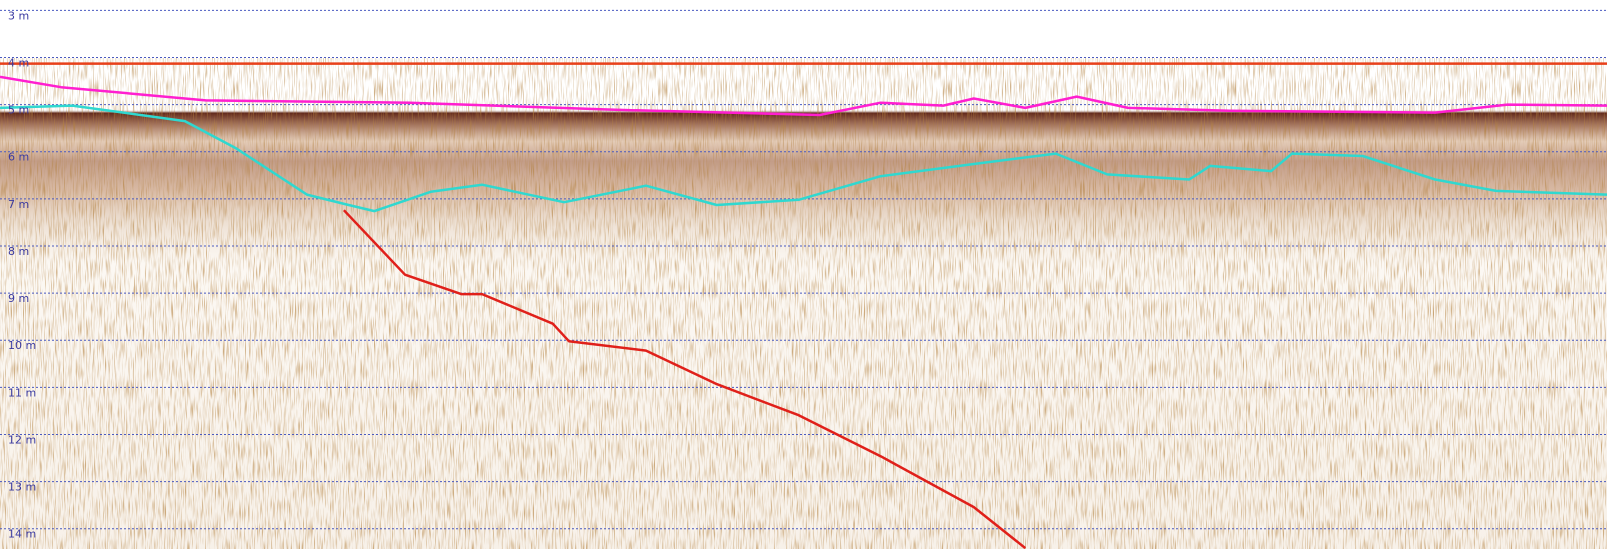 This screenshot has height=549, width=1607. Describe the element at coordinates (22, 392) in the screenshot. I see `y-tick-label: 11 m` at that location.